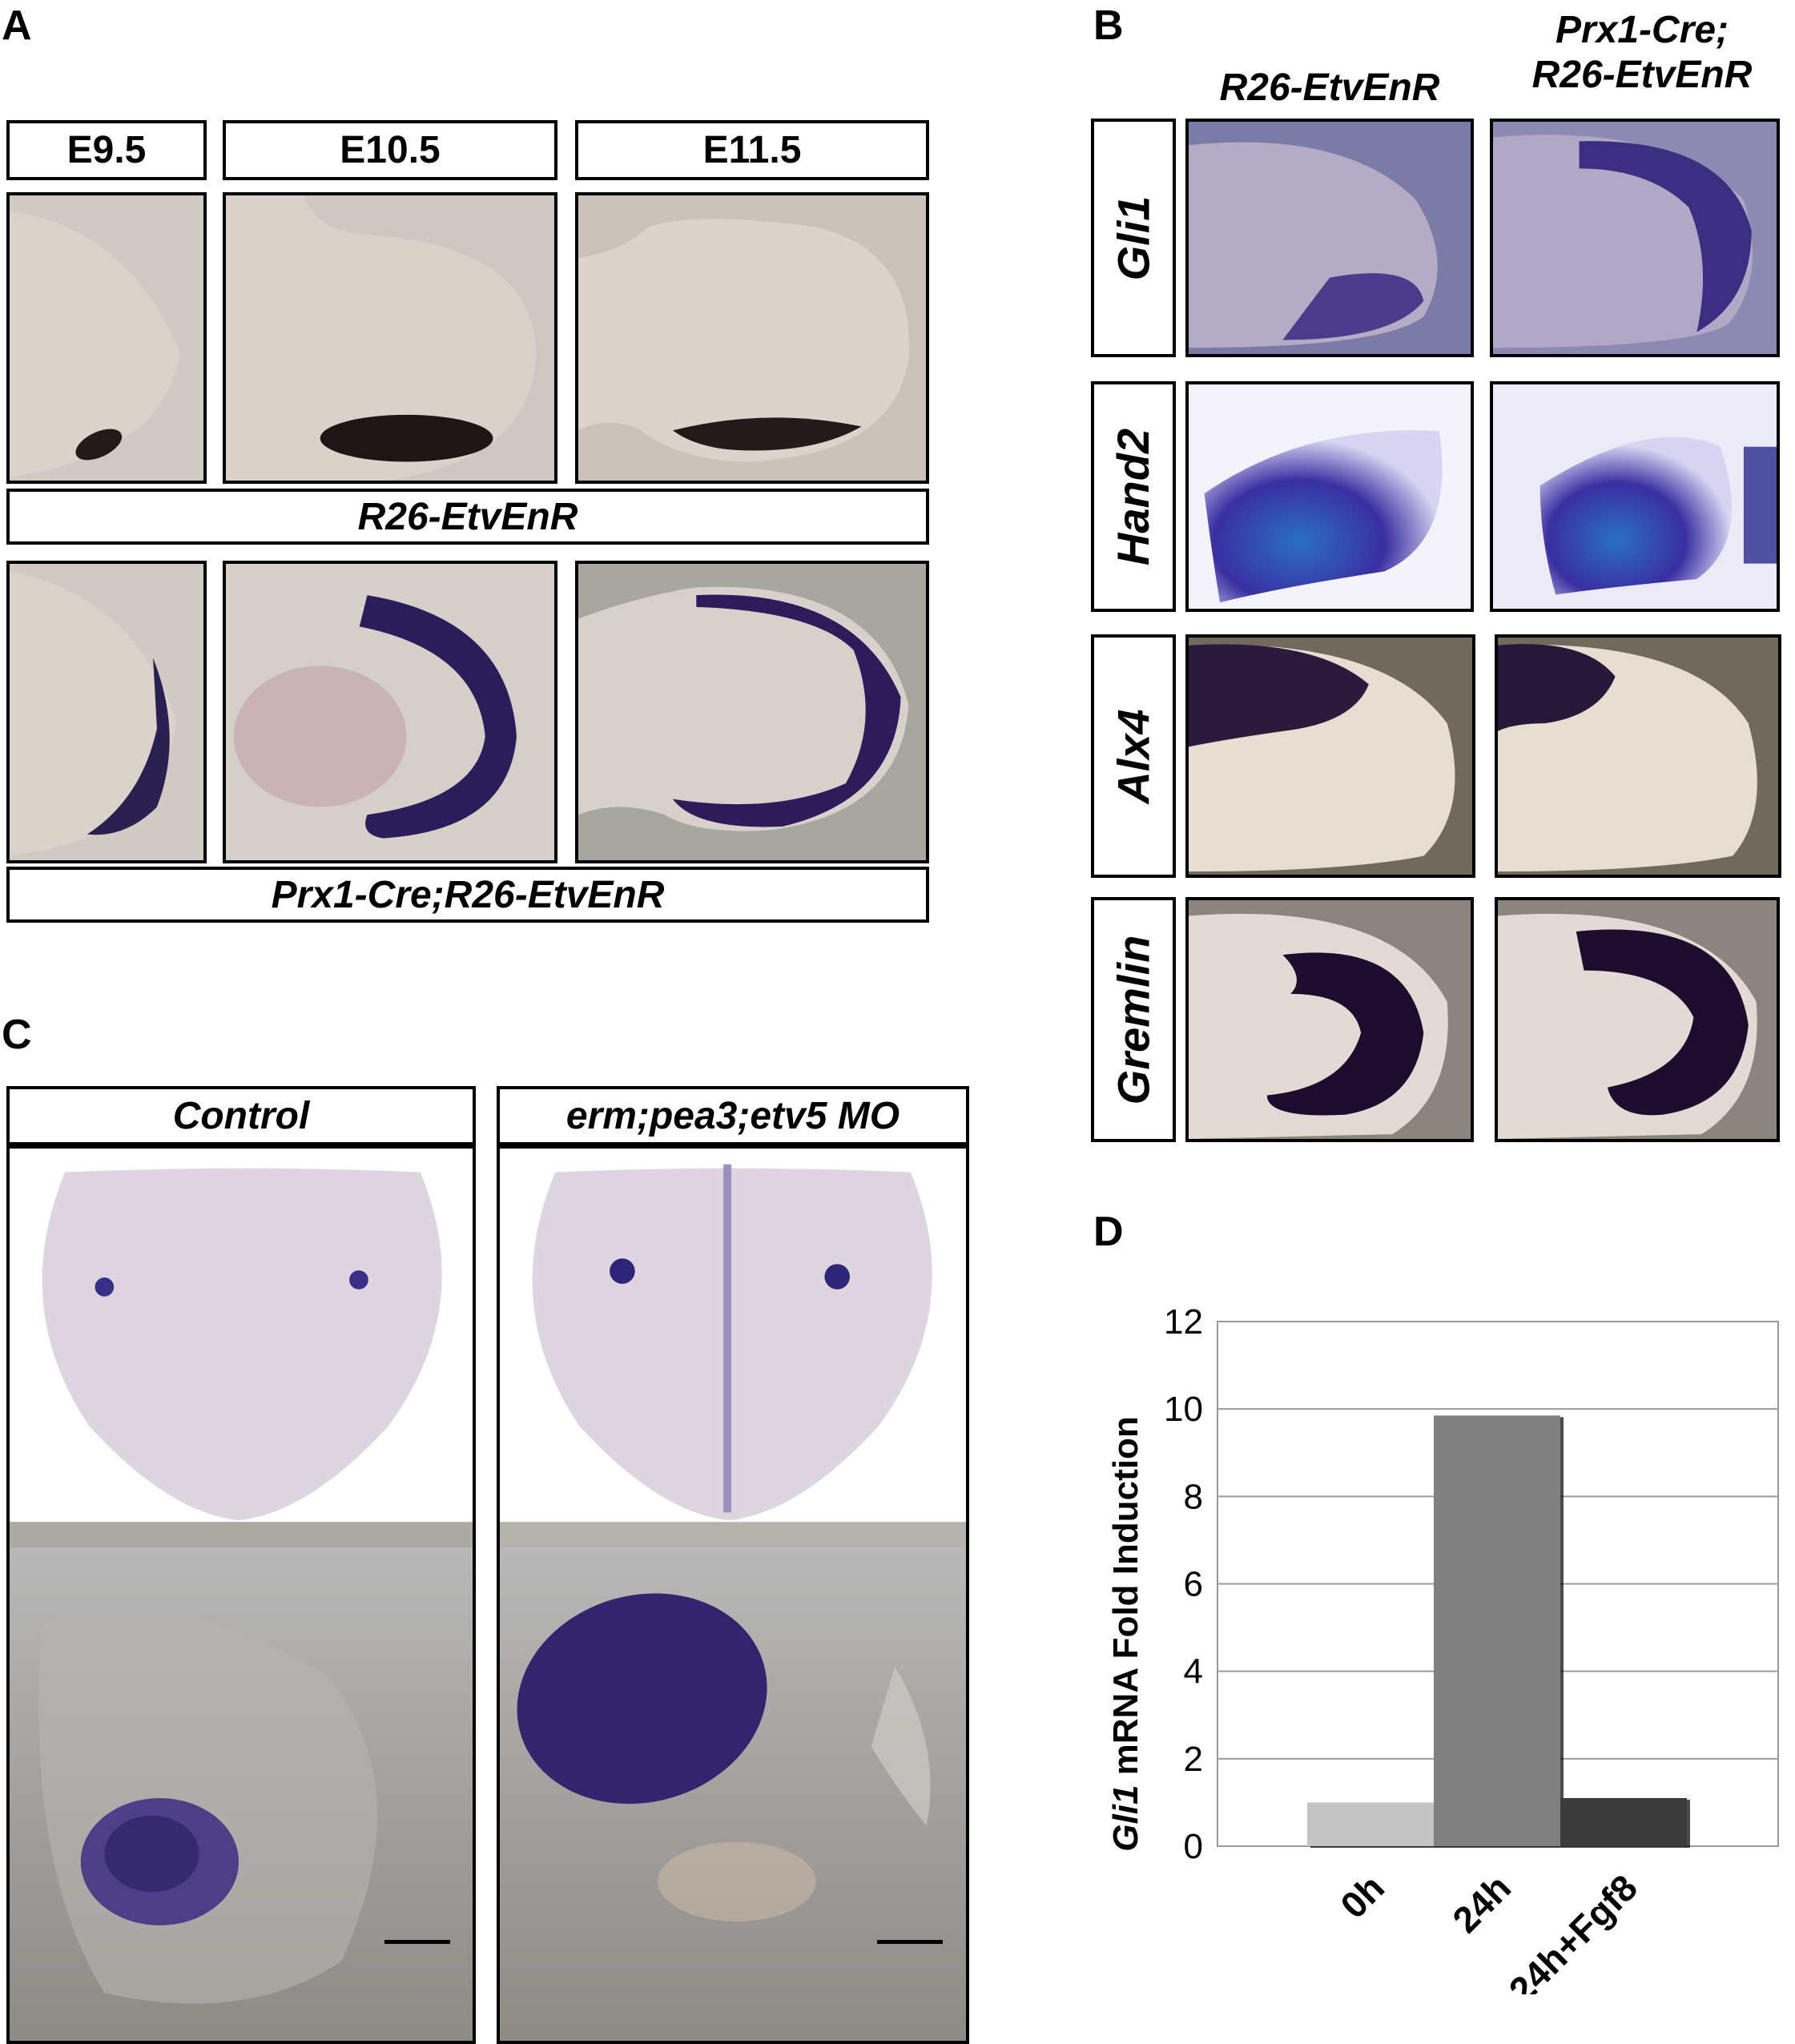  I want to click on embryo-closeup-control, so click(241, 1796).